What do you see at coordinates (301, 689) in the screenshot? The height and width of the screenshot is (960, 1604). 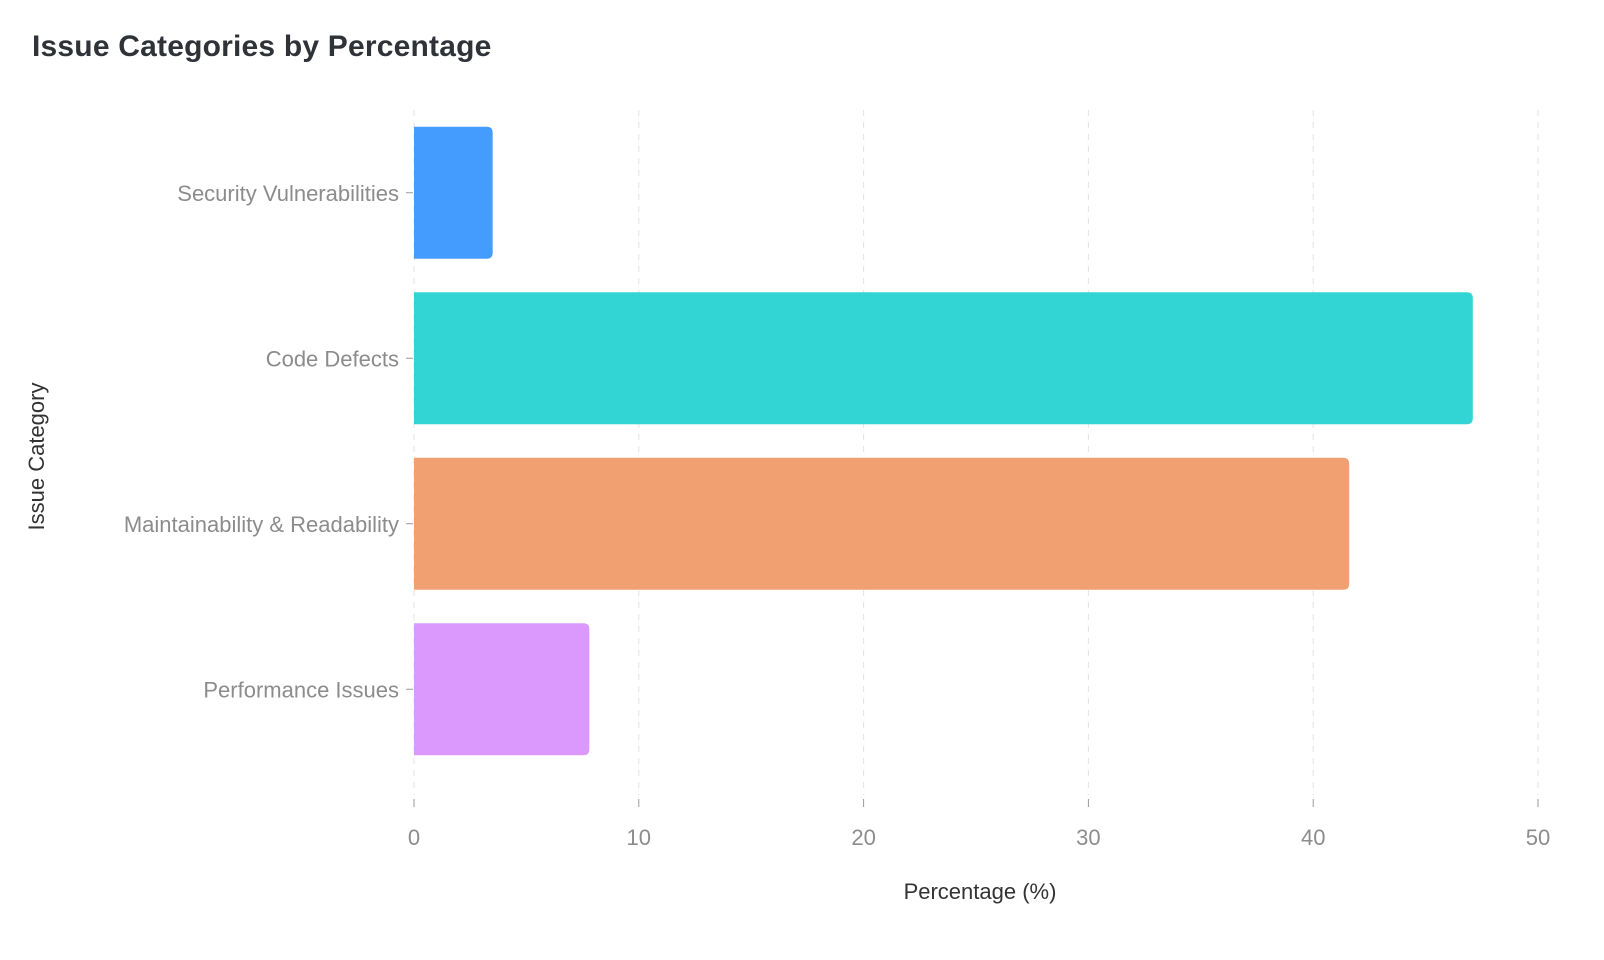 I see `y-tick-label: Performance Issues` at bounding box center [301, 689].